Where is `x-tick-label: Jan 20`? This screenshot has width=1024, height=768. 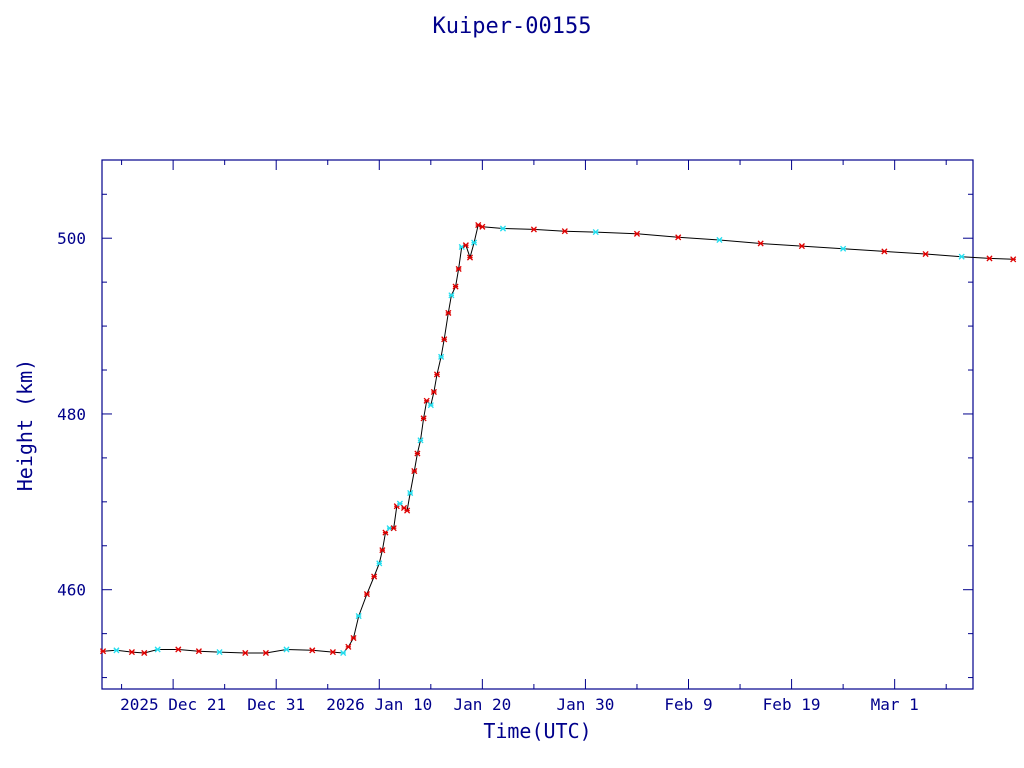
x-tick-label: Jan 20 is located at coordinates (482, 704).